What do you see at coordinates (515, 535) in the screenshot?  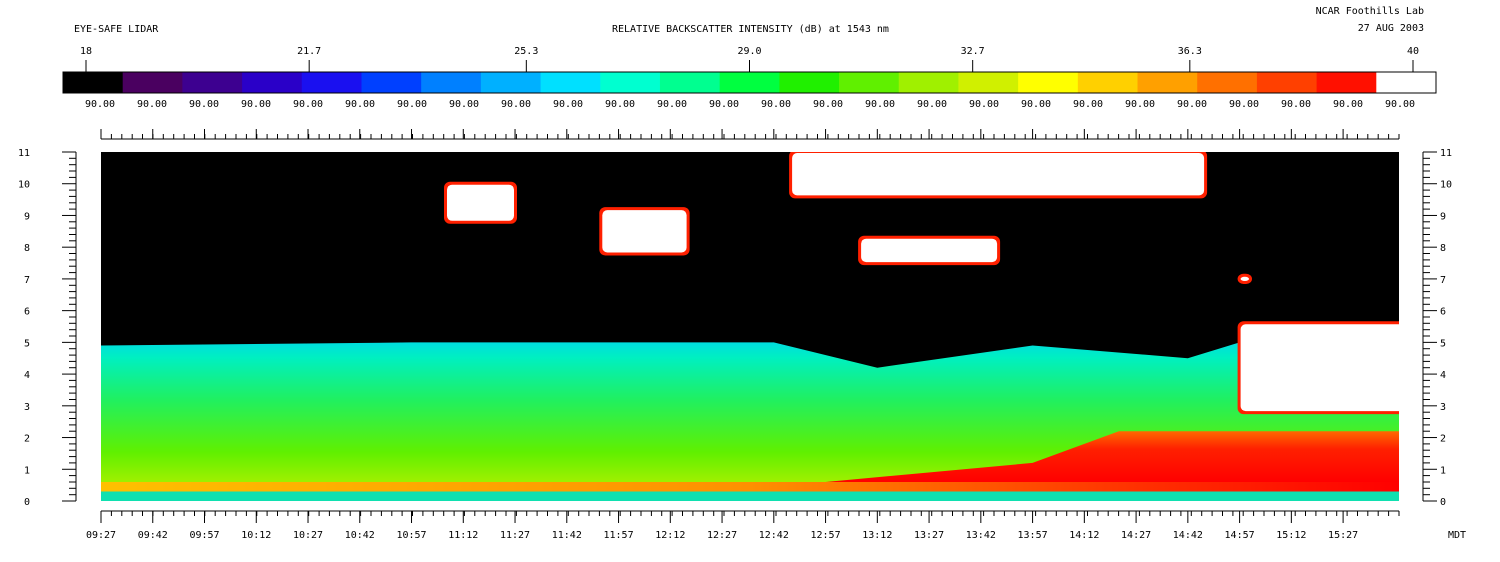 I see `x-tick-label: 11:27` at bounding box center [515, 535].